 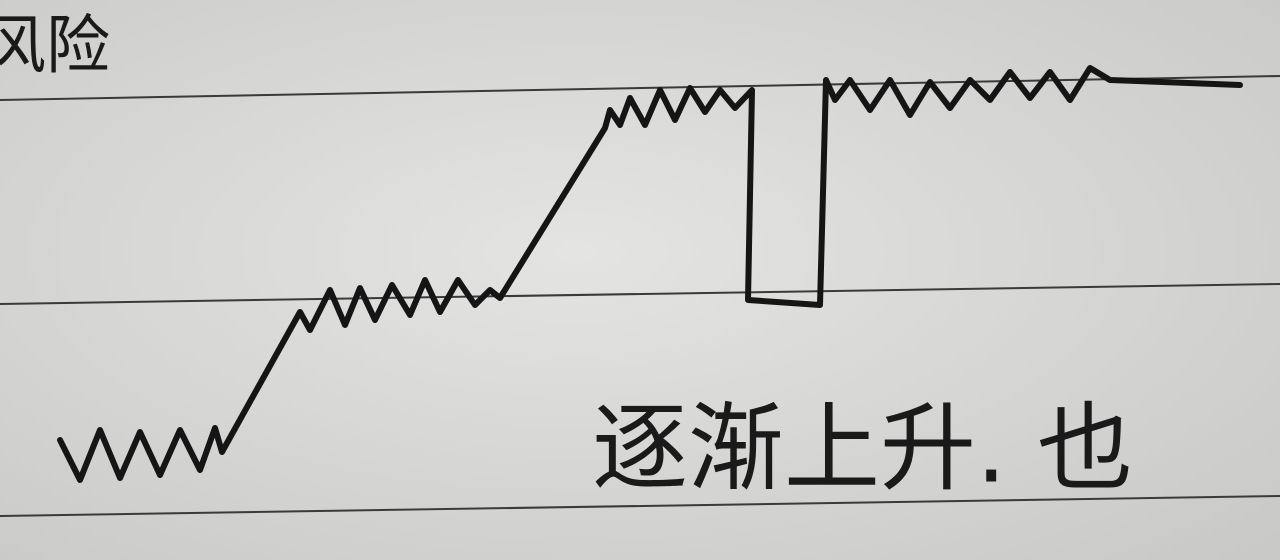 I want to click on handwritten-caption: 逐渐上升. 也, so click(x=862, y=448).